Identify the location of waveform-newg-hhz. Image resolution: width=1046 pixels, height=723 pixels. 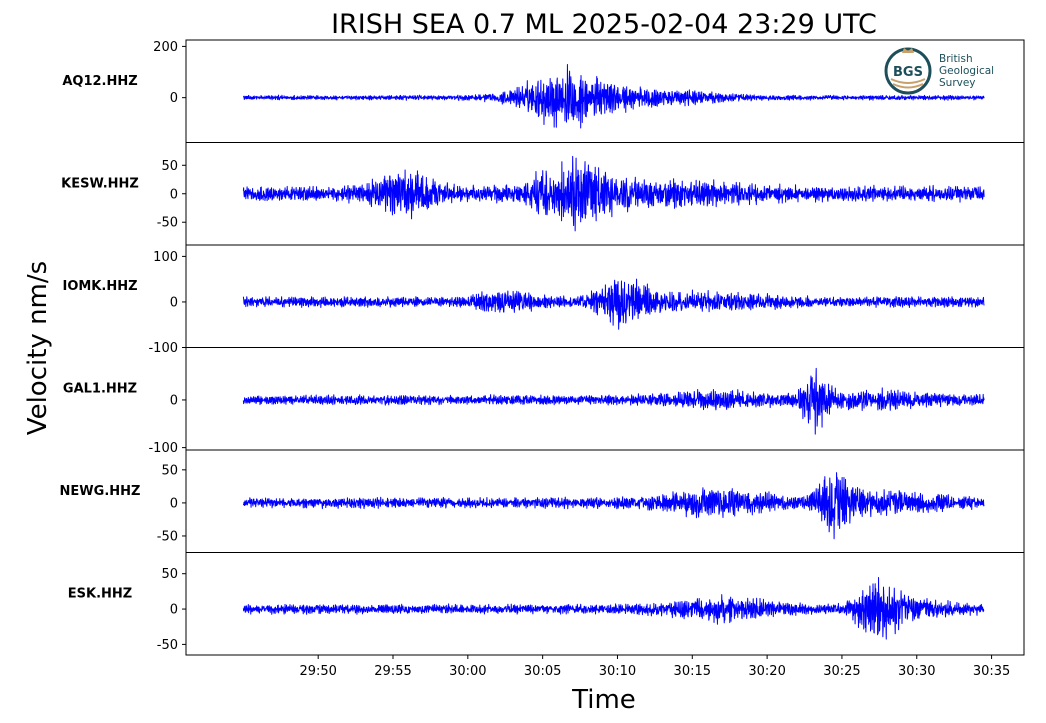
(613, 506).